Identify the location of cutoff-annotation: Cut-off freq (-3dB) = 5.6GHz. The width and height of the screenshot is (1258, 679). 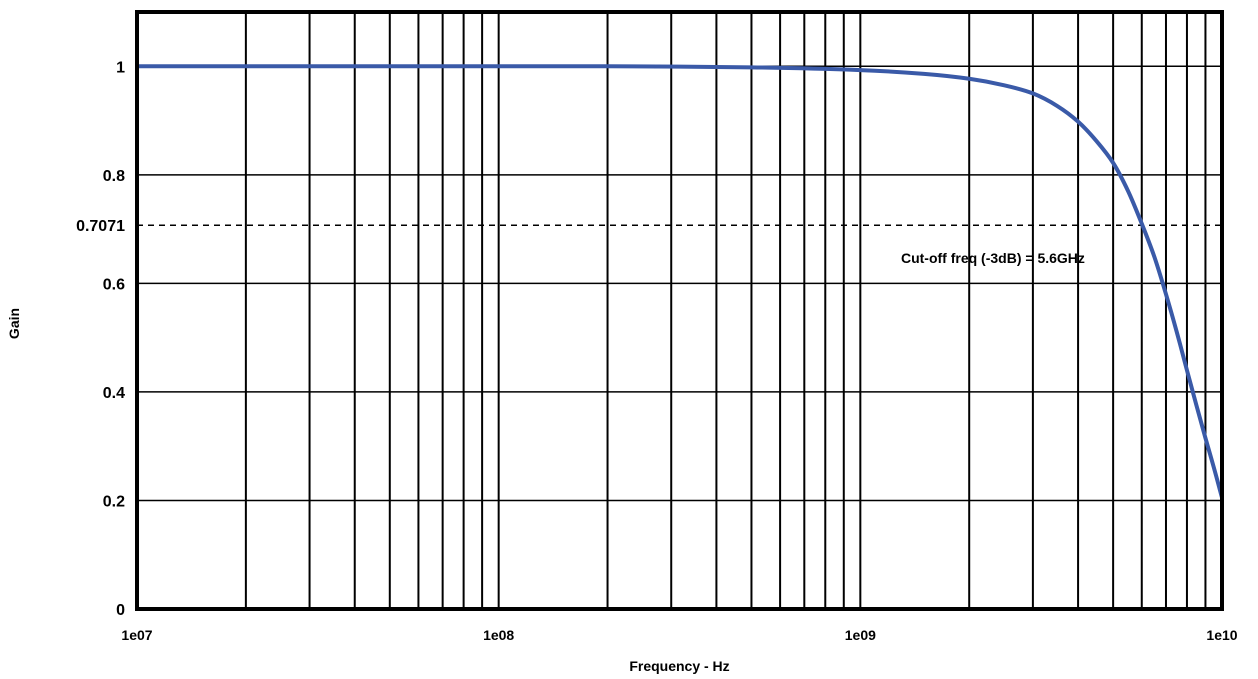
(993, 258).